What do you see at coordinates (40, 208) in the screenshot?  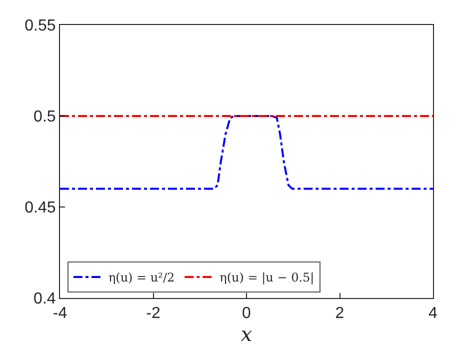 I see `y-tick-label: 0.45` at bounding box center [40, 208].